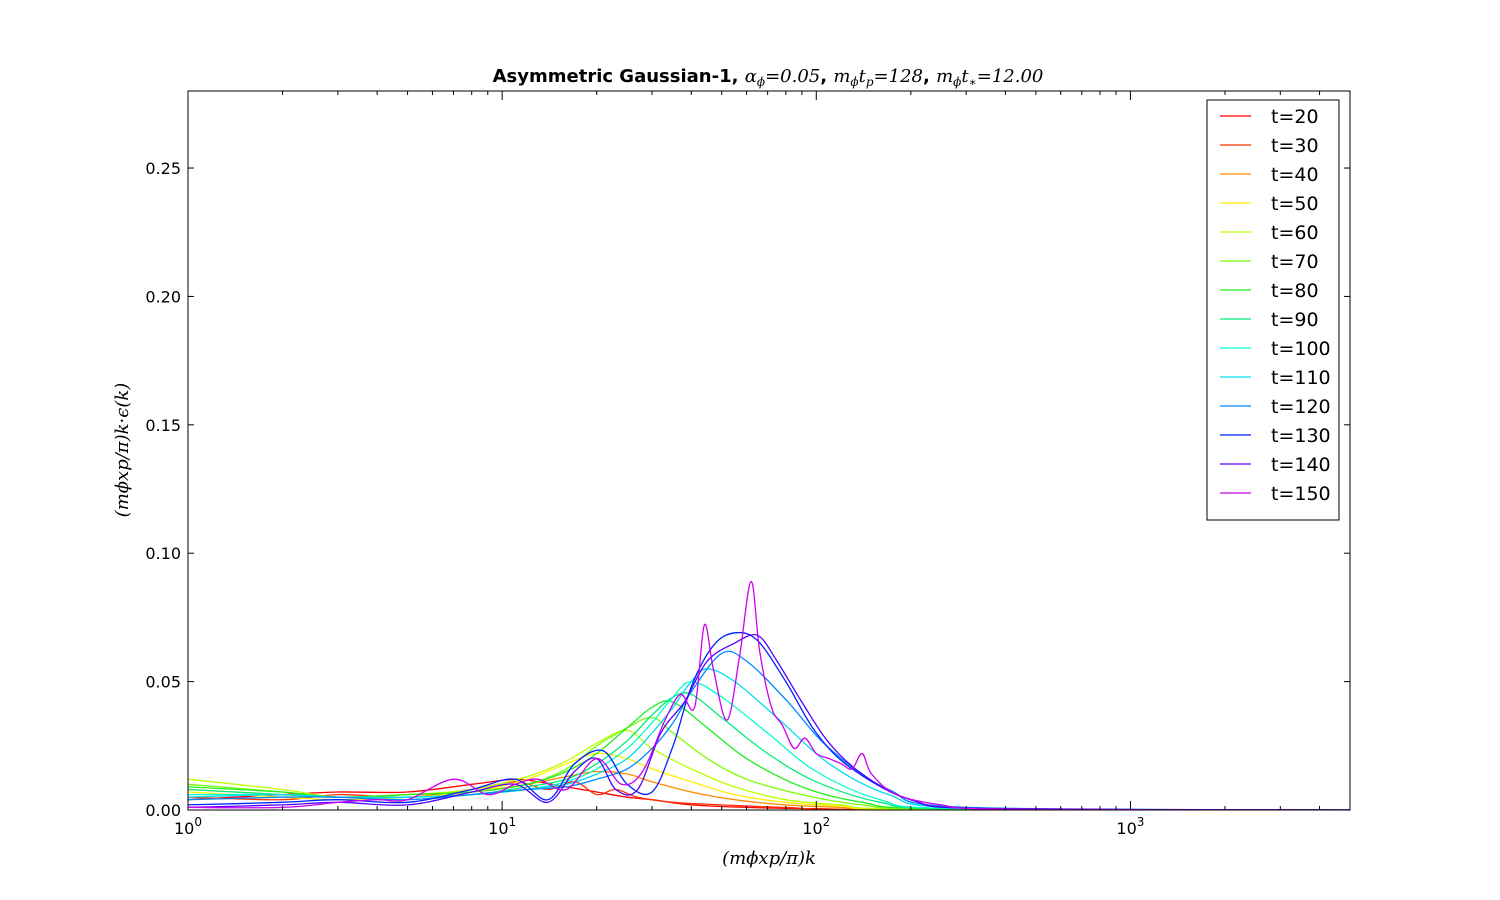 The width and height of the screenshot is (1500, 900). Describe the element at coordinates (1295, 291) in the screenshot. I see `legend-label-6: t=80` at that location.